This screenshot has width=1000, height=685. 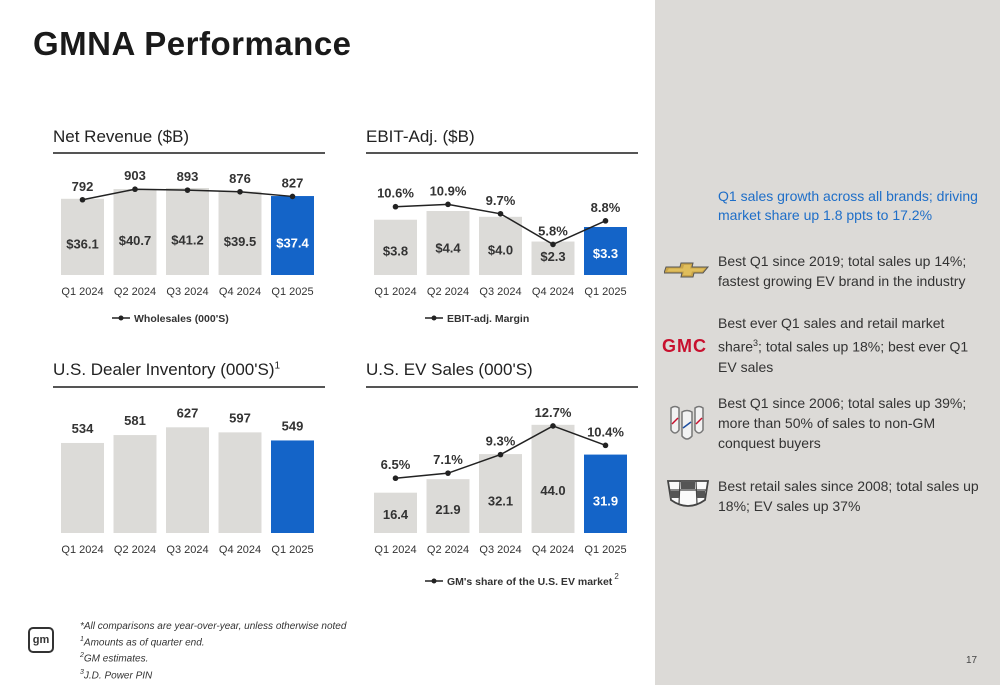 What do you see at coordinates (553, 292) in the screenshot?
I see `ebit-category-label-3: Q4 2024` at bounding box center [553, 292].